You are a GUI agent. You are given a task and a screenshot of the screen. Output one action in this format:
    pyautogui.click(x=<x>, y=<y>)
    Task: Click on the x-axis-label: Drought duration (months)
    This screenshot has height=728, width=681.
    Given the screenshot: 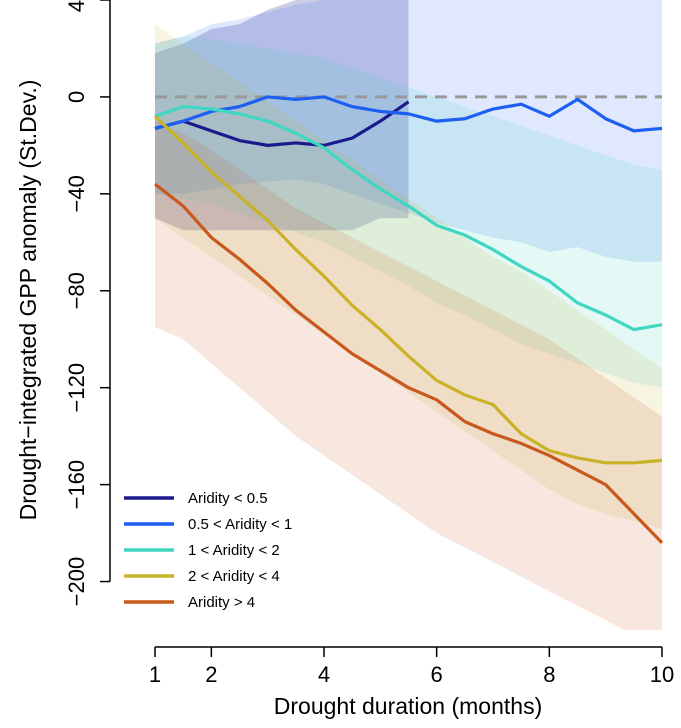 What is the action you would take?
    pyautogui.click(x=408, y=706)
    